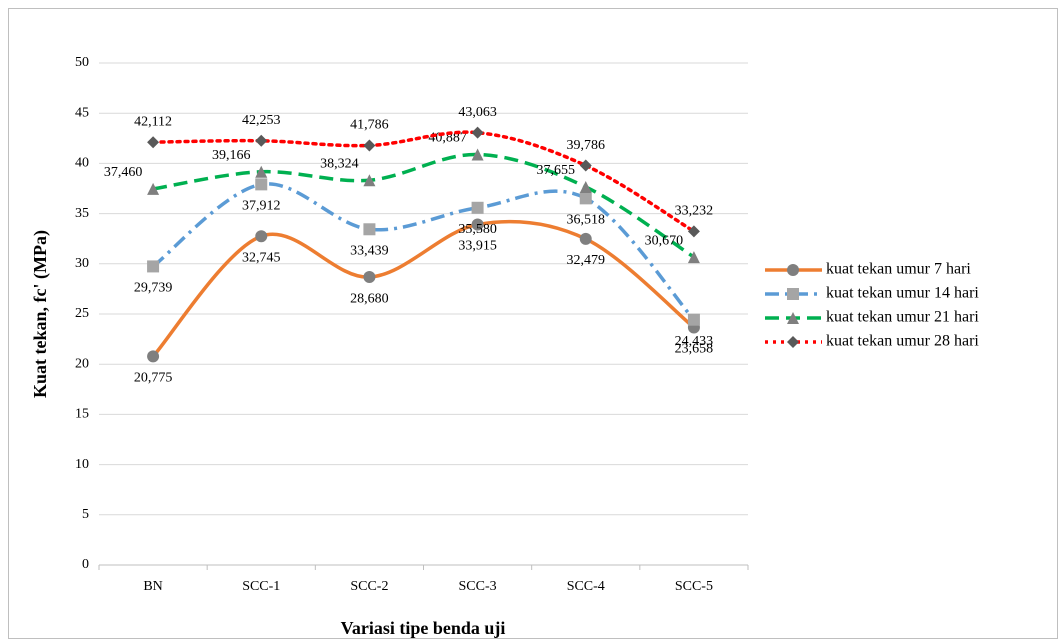 This screenshot has height=640, width=1059. What do you see at coordinates (694, 349) in the screenshot?
I see `data-label: 23,658` at bounding box center [694, 349].